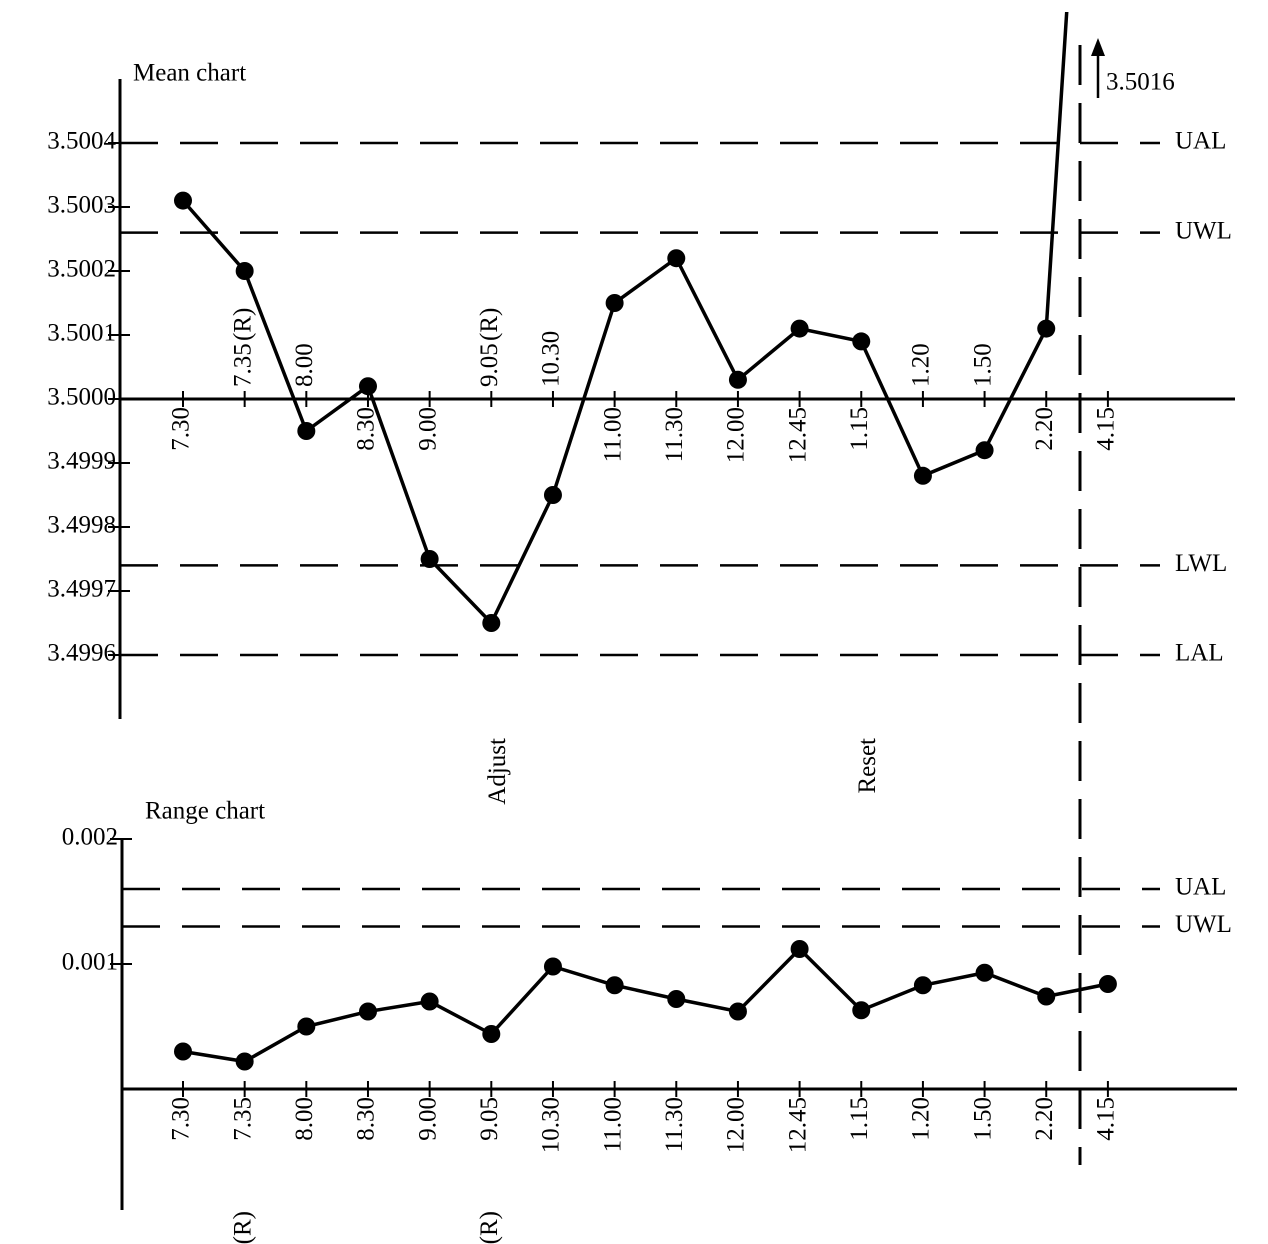 Image resolution: width=1268 pixels, height=1244 pixels. What do you see at coordinates (90, 837) in the screenshot?
I see `y-tick-label: 0.002` at bounding box center [90, 837].